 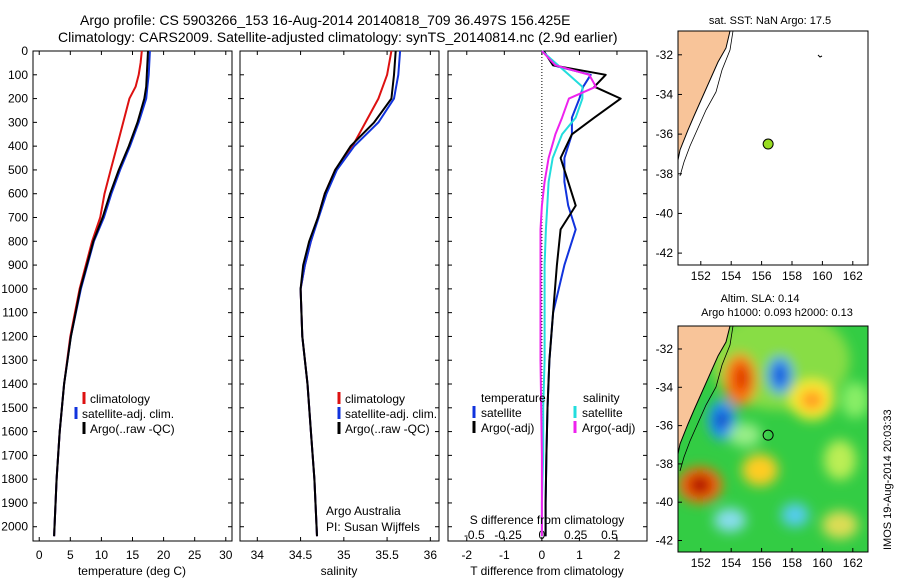 What do you see at coordinates (102, 555) in the screenshot?
I see `x-tick-label: 10` at bounding box center [102, 555].